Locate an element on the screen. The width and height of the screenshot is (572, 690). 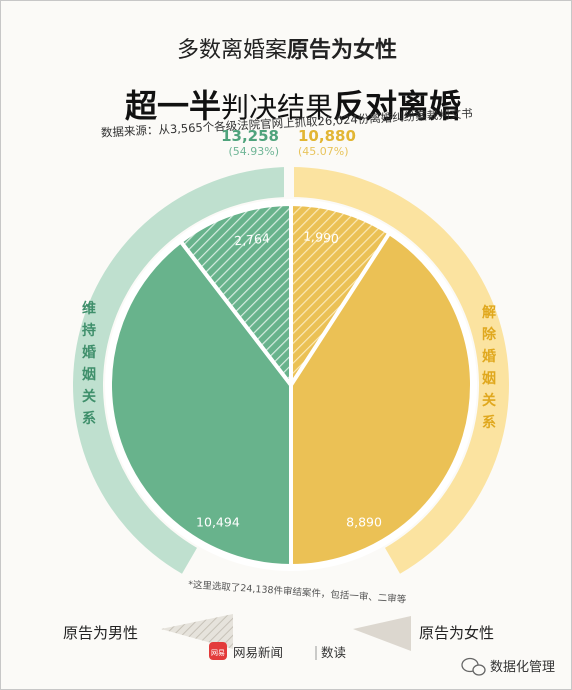
percent-dissolve: (45.07%) is located at coordinates (323, 151).